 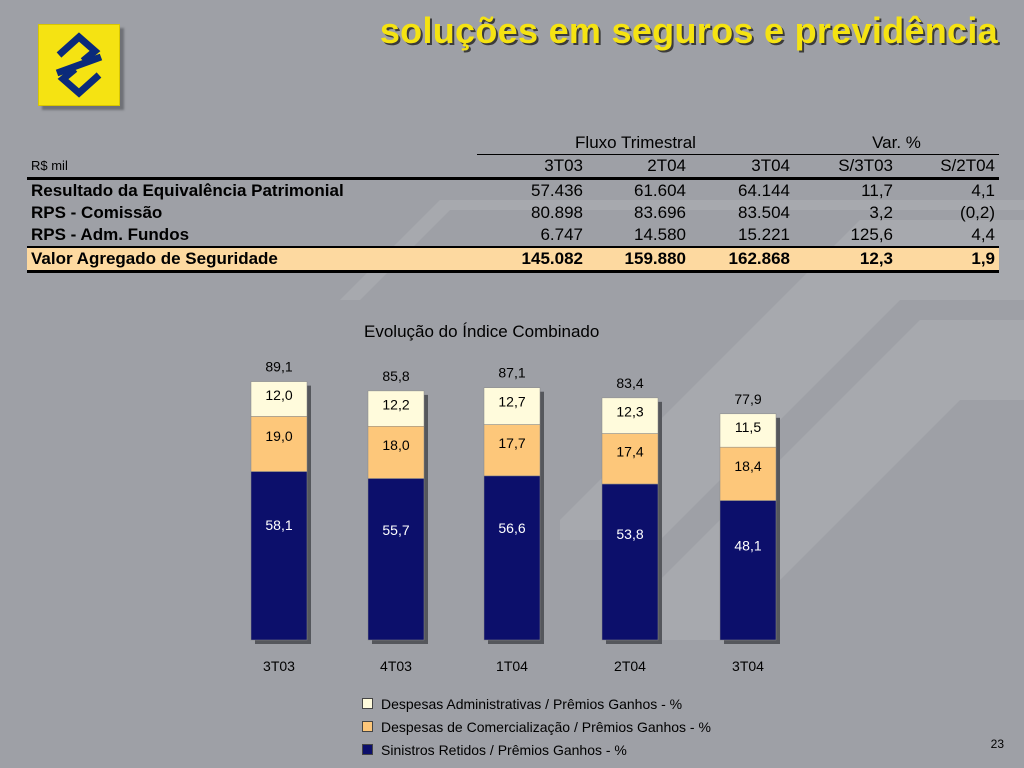 I want to click on cell: 12,3, so click(x=845, y=259).